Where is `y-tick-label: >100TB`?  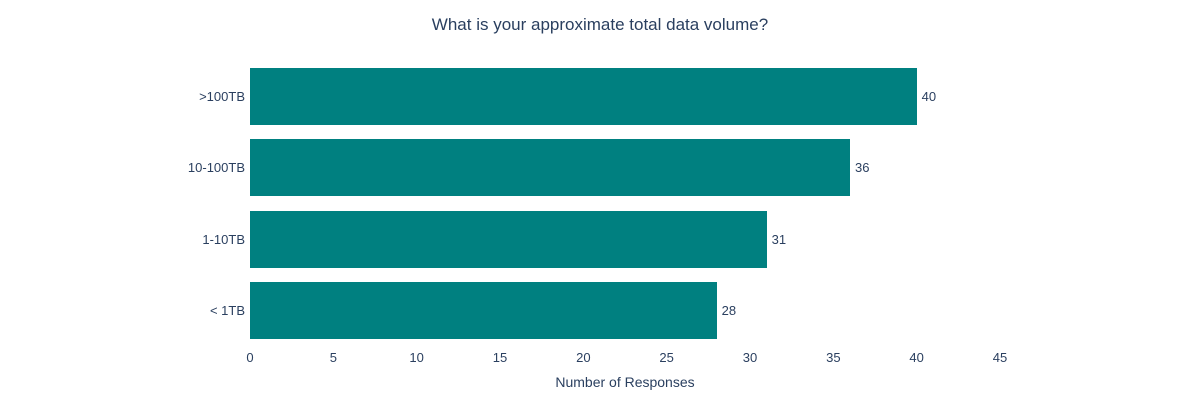 y-tick-label: >100TB is located at coordinates (222, 97).